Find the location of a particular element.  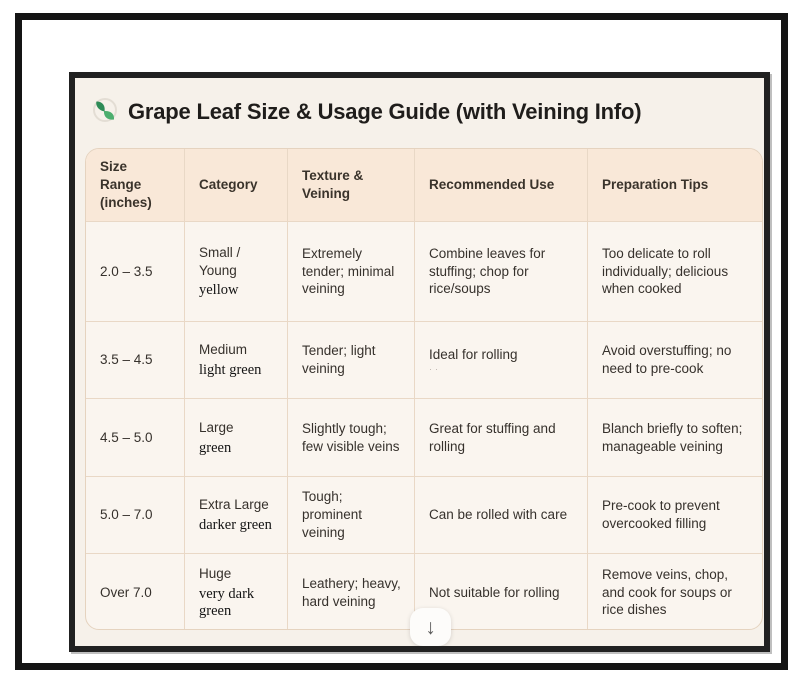

cell-texture: Extremely tender; minimal veining is located at coordinates (350, 271).